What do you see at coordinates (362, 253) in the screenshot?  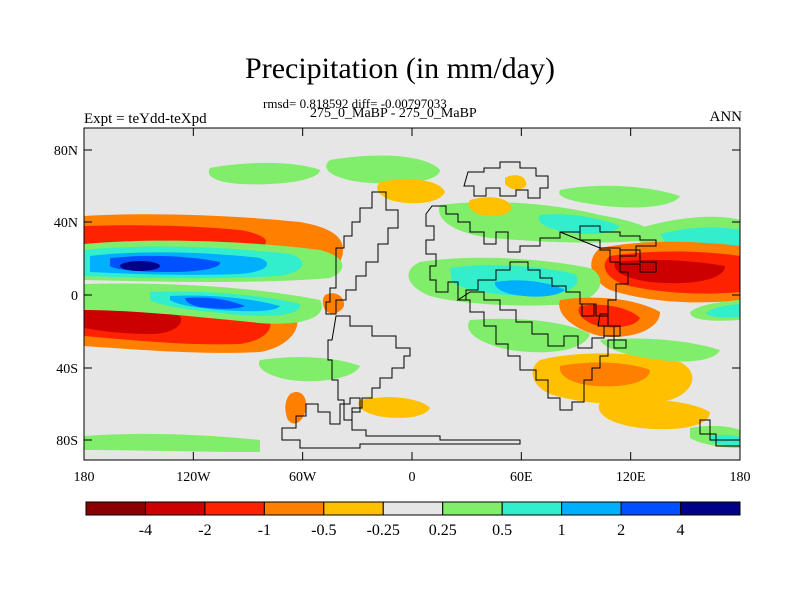 I see `coastline-americas` at bounding box center [362, 253].